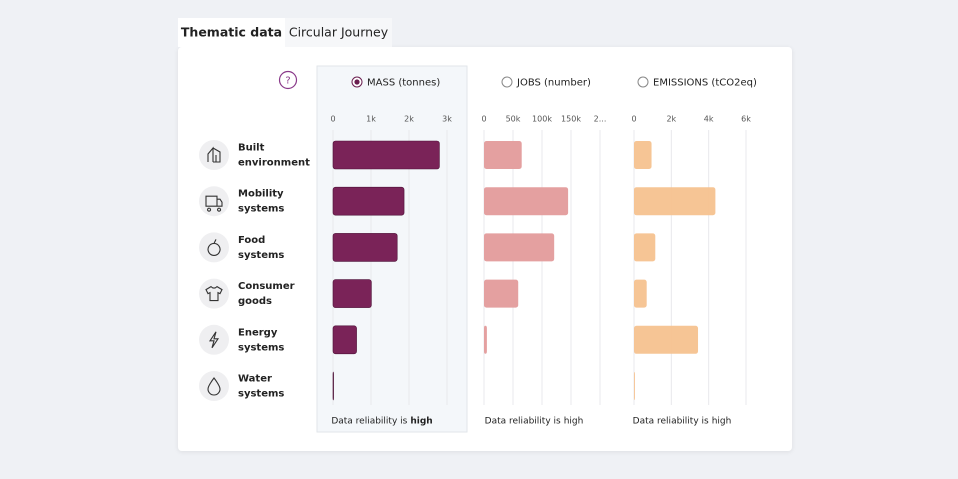 The height and width of the screenshot is (479, 958). Describe the element at coordinates (251, 148) in the screenshot. I see `sector-label: Built` at that location.